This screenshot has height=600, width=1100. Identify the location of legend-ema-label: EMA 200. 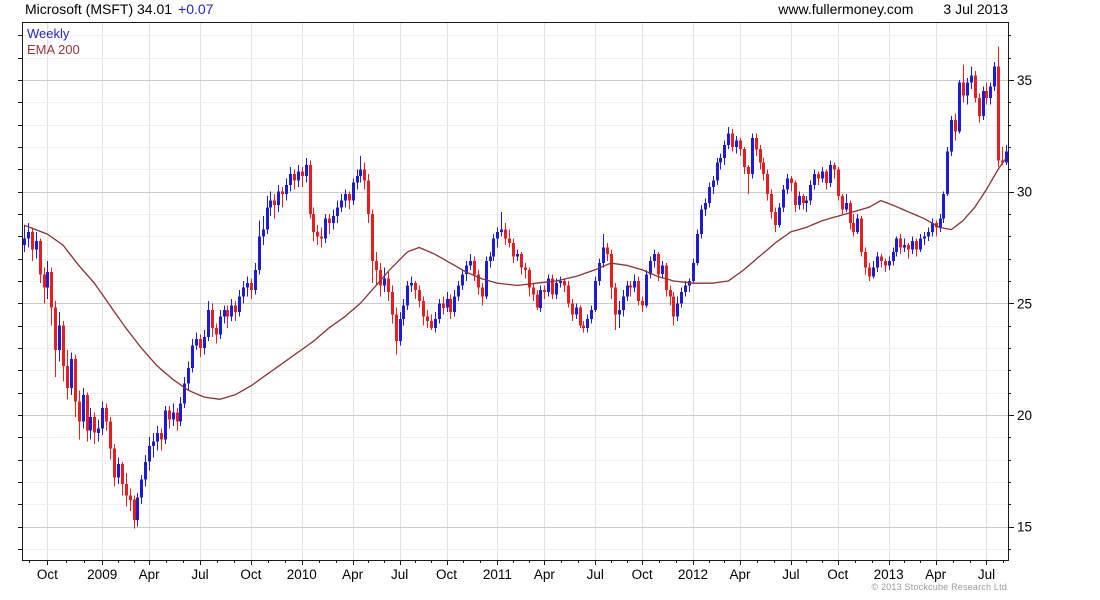
(53, 49).